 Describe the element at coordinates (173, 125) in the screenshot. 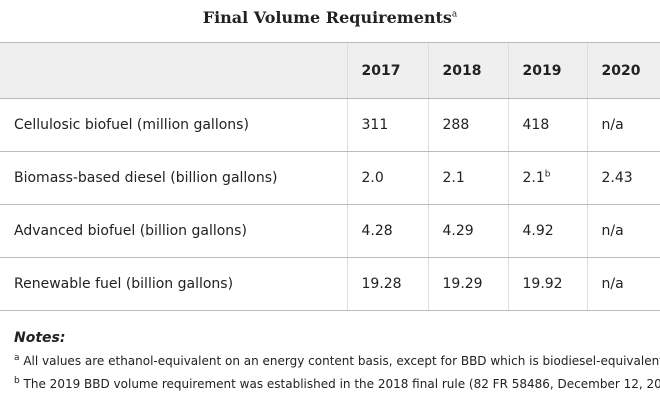

I see `row-label: Cellulosic biofuel (million gallons)` at that location.